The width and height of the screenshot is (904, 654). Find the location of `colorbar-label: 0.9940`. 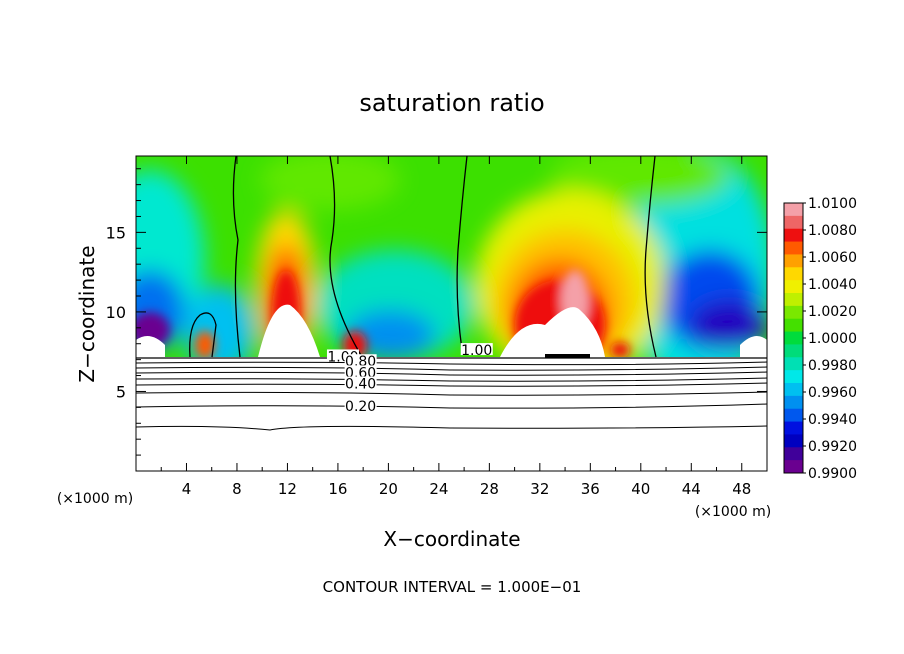

colorbar-label: 0.9940 is located at coordinates (832, 420).